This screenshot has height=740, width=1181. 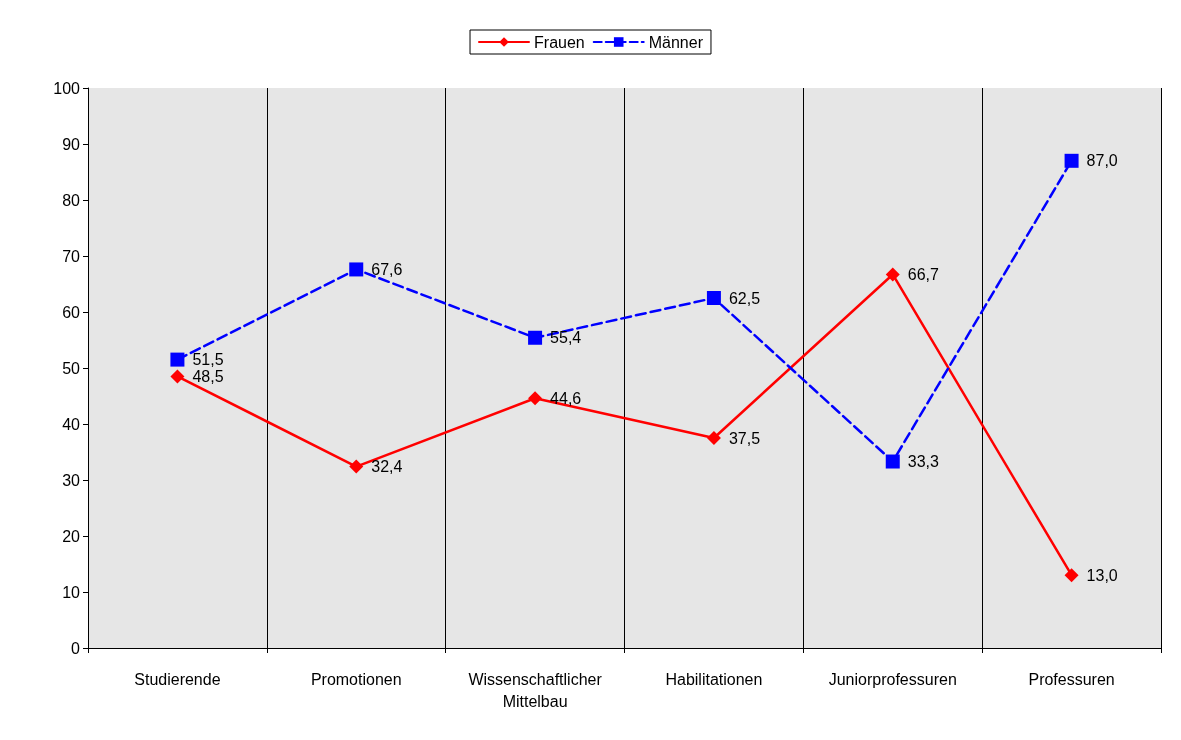 I want to click on y-tick-label: 90, so click(x=71, y=144).